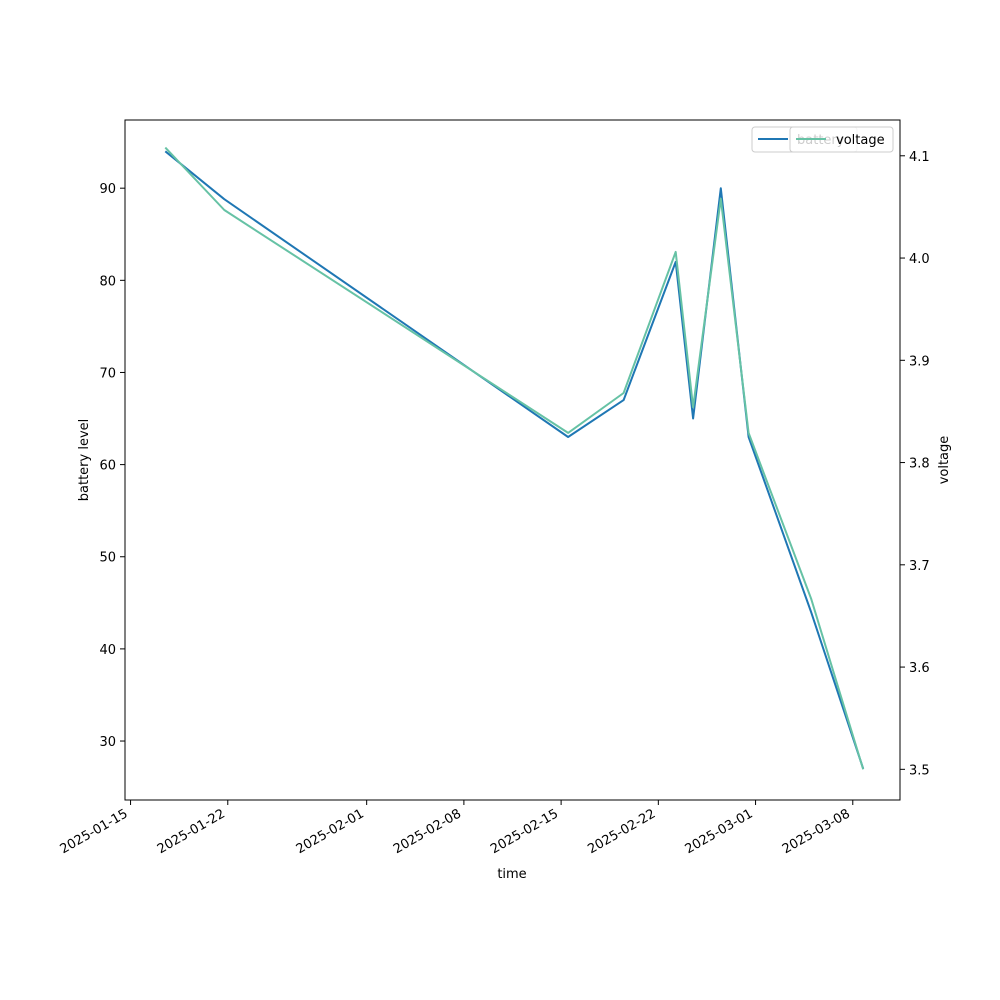  What do you see at coordinates (107, 742) in the screenshot?
I see `y-tick-label: 30` at bounding box center [107, 742].